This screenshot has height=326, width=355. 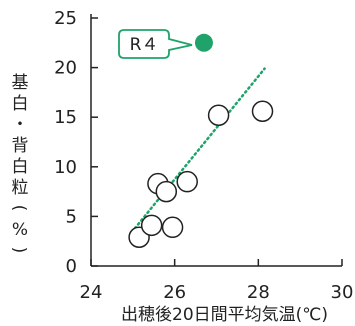 What do you see at coordinates (217, 281) in the screenshot?
I see `x-ticks: 24 26 28 30` at bounding box center [217, 281].